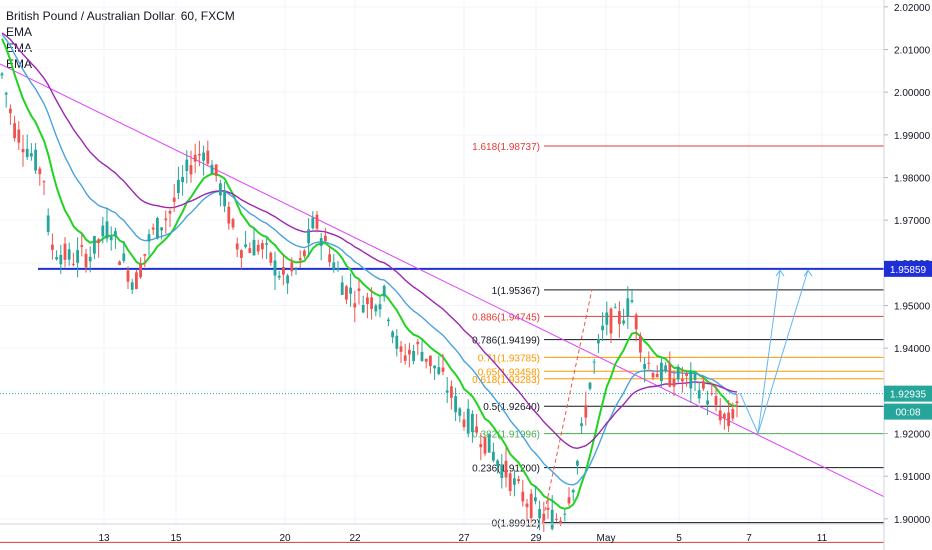 This screenshot has height=550, width=932. What do you see at coordinates (912, 435) in the screenshot?
I see `y-tick-label: 1.92000` at bounding box center [912, 435].